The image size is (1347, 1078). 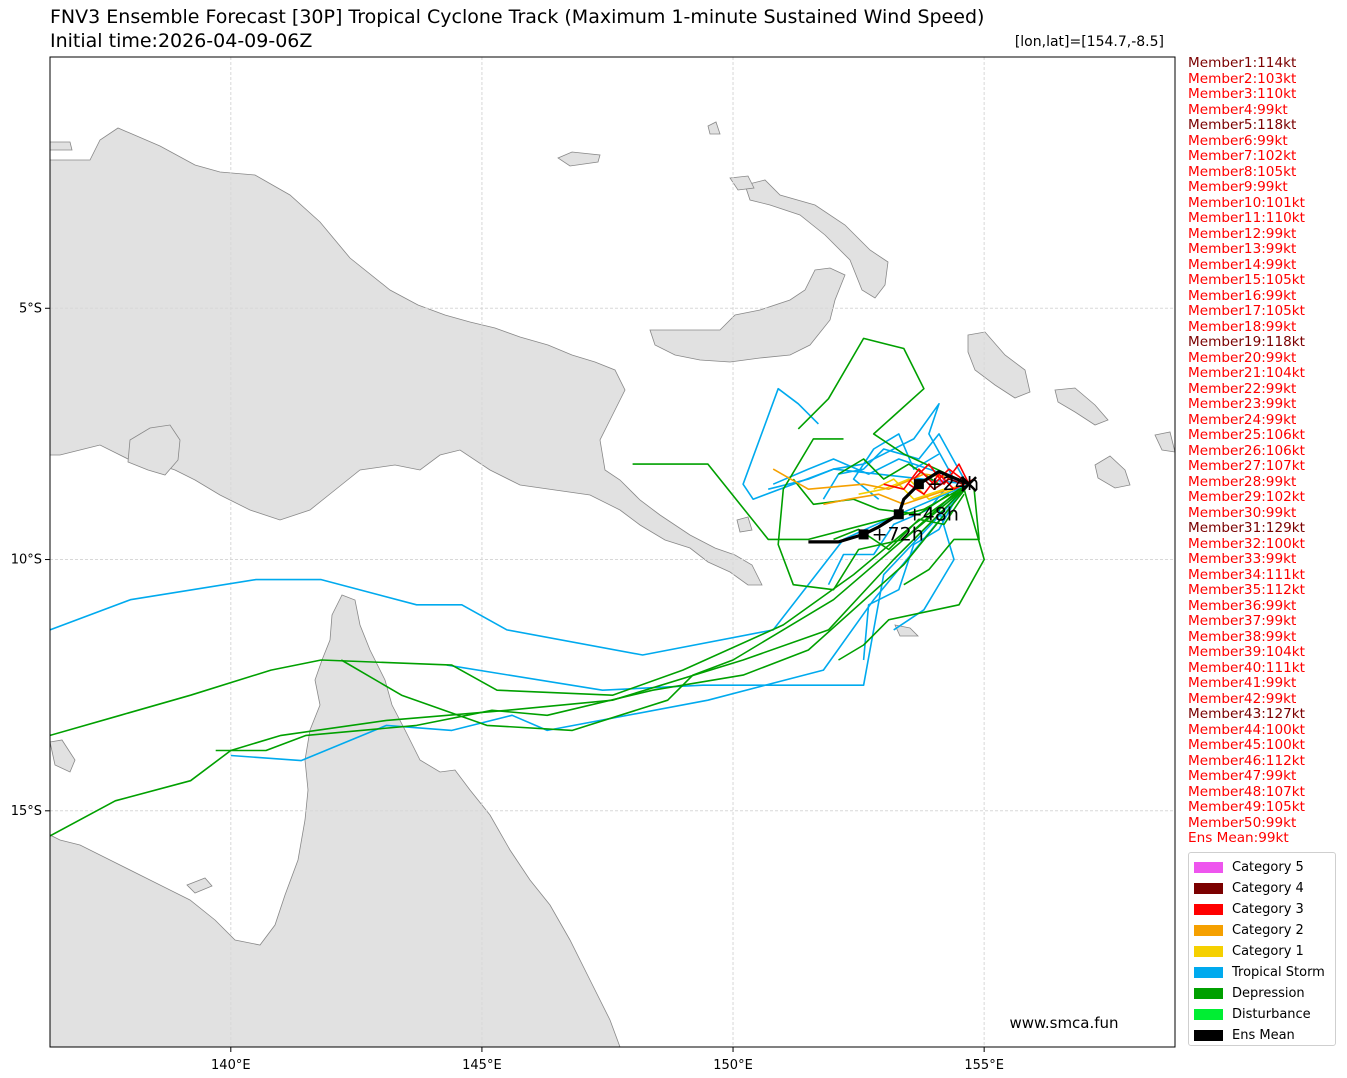 What do you see at coordinates (482, 1065) in the screenshot?
I see `lon-tick-label: 145°E` at bounding box center [482, 1065].